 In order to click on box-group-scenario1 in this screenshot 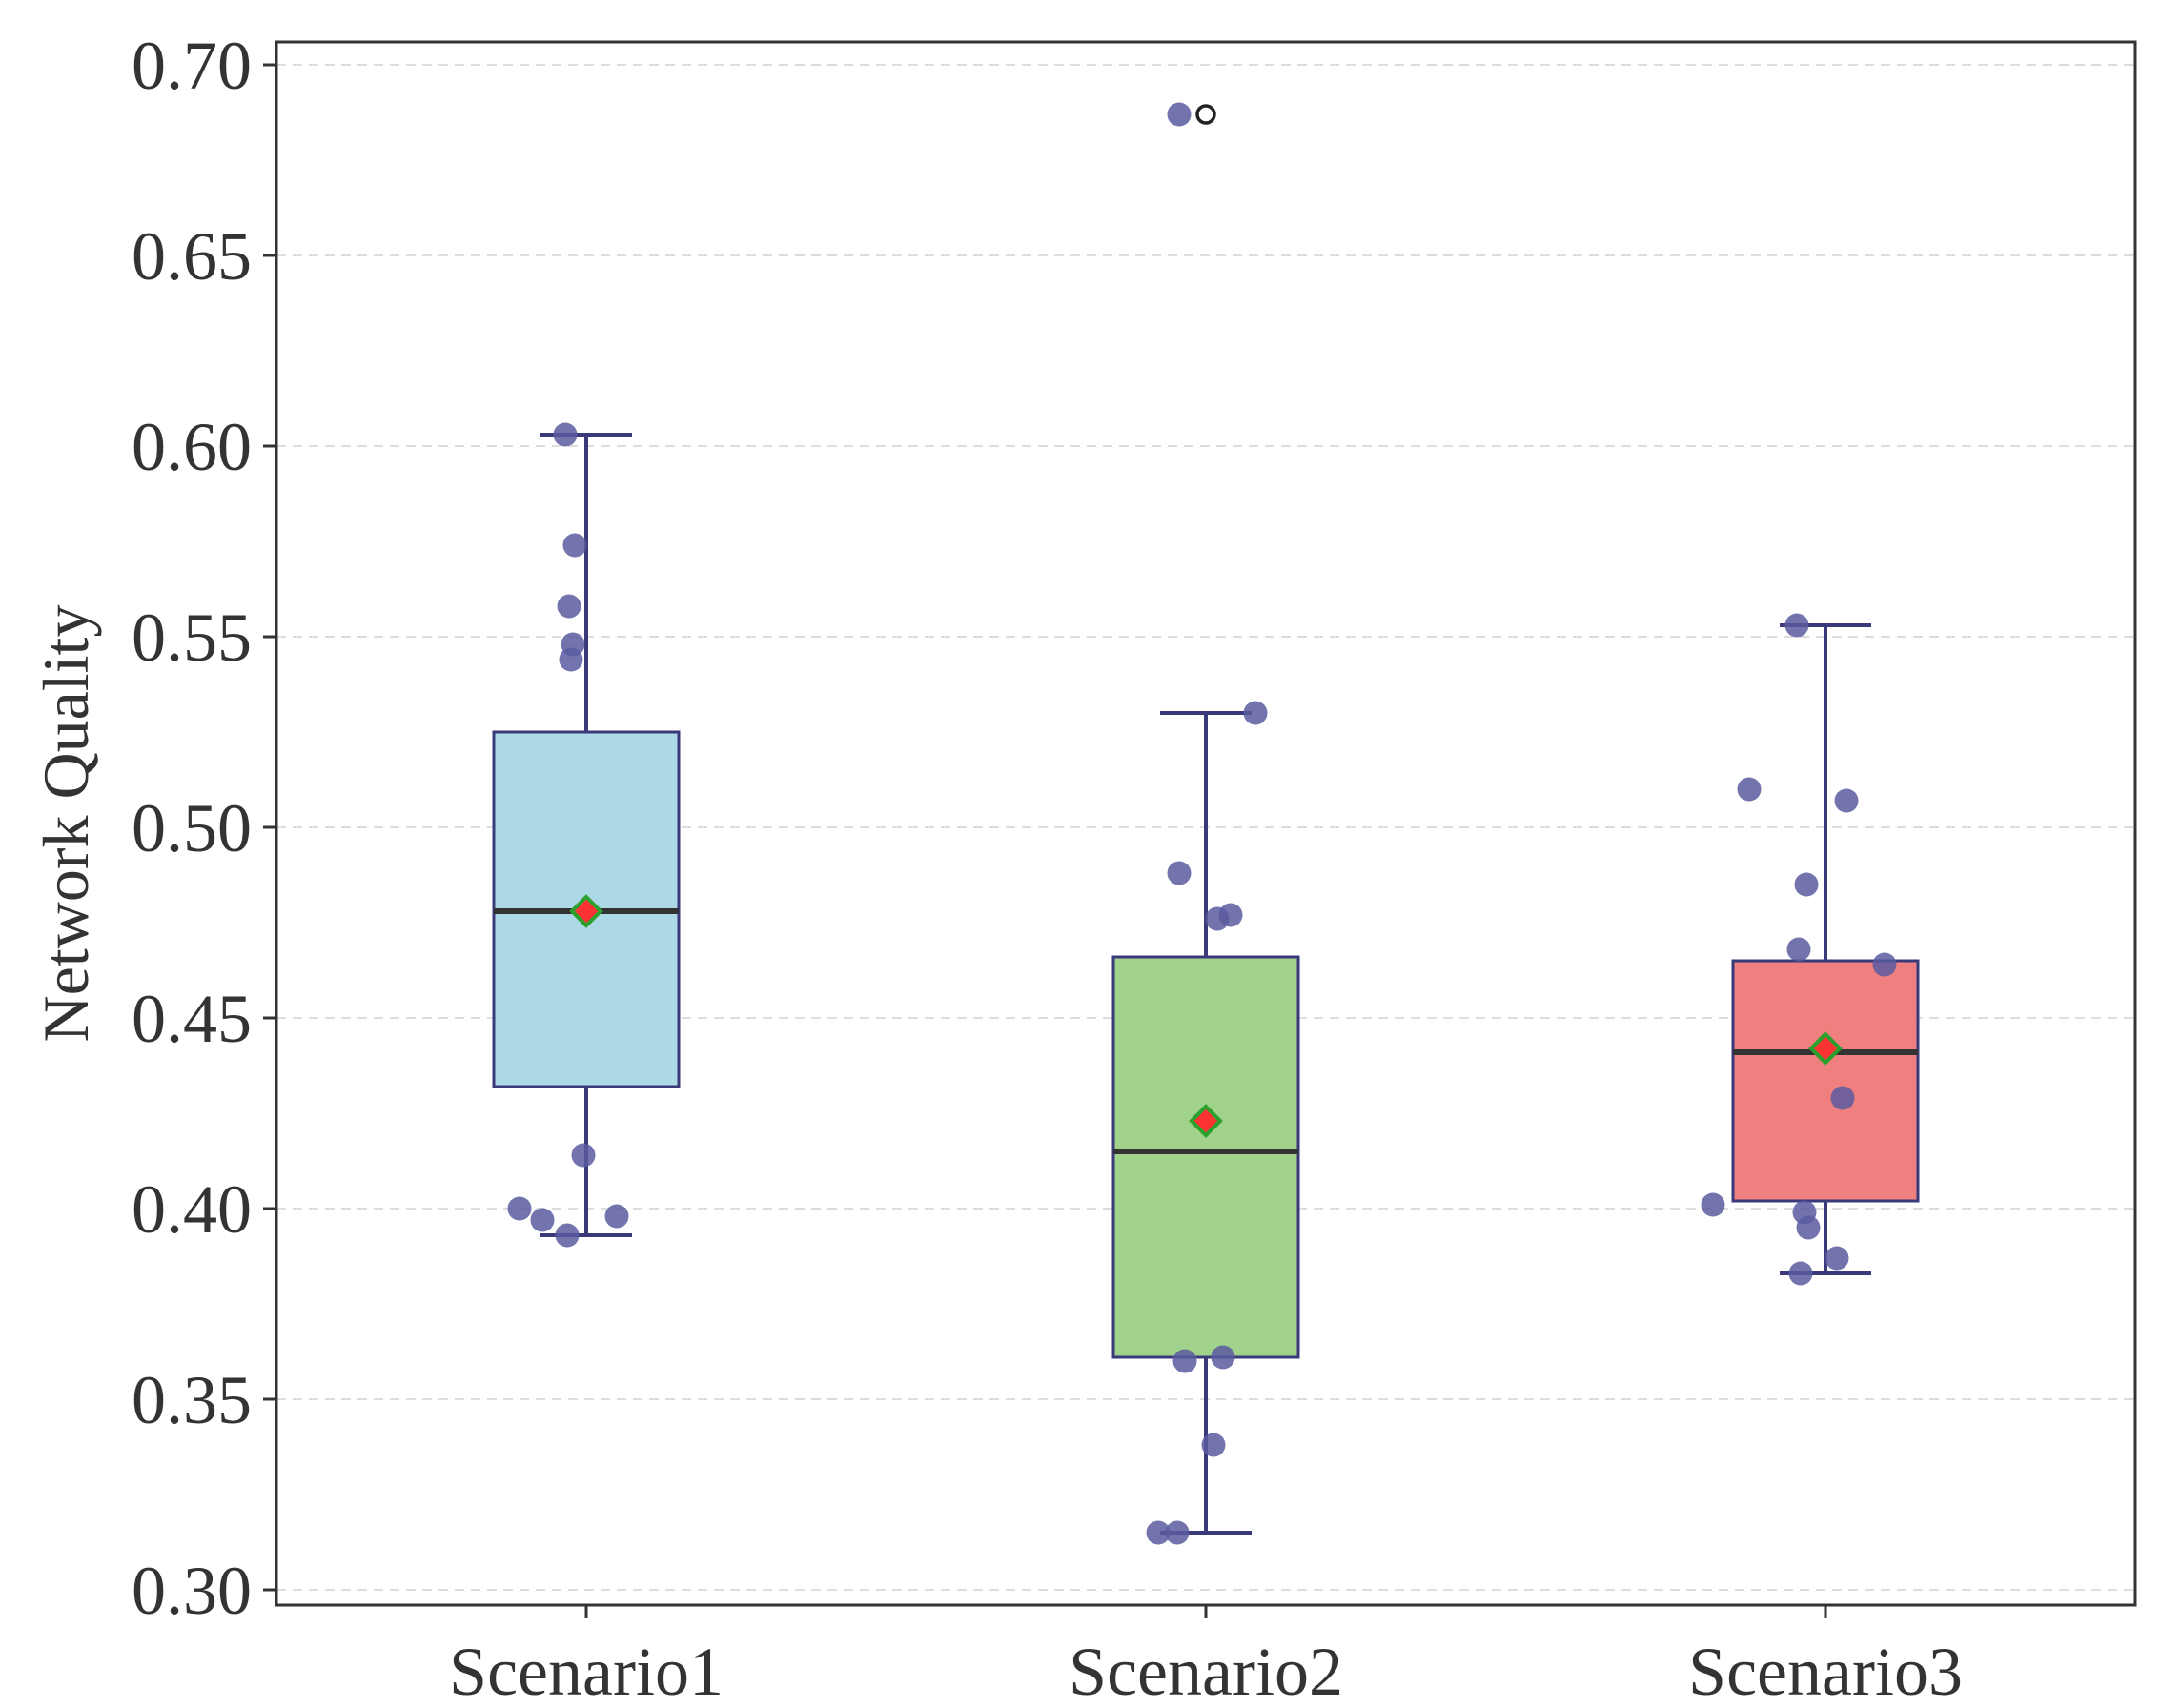, I will do `click(586, 835)`.